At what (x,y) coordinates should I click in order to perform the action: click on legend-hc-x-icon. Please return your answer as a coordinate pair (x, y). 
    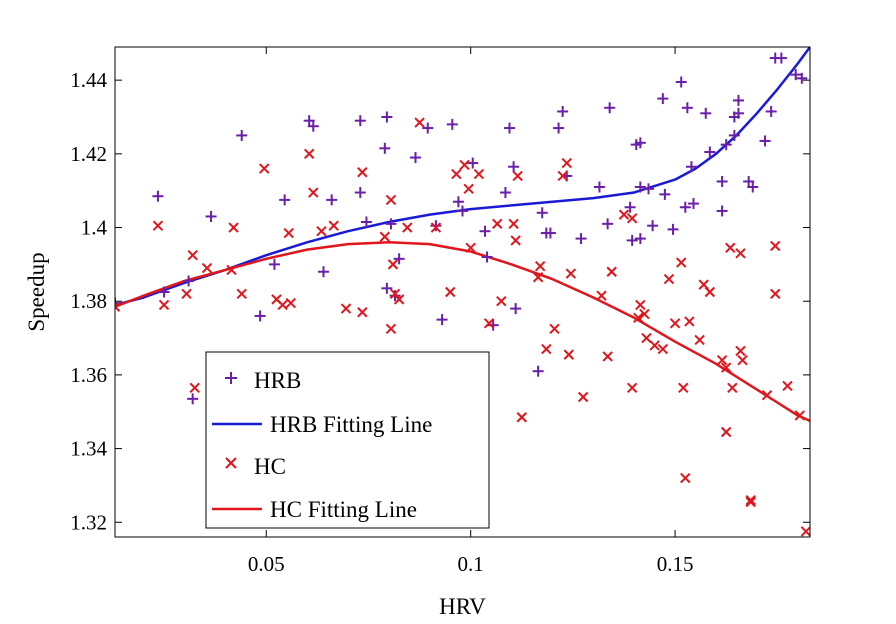
    Looking at the image, I should click on (231, 463).